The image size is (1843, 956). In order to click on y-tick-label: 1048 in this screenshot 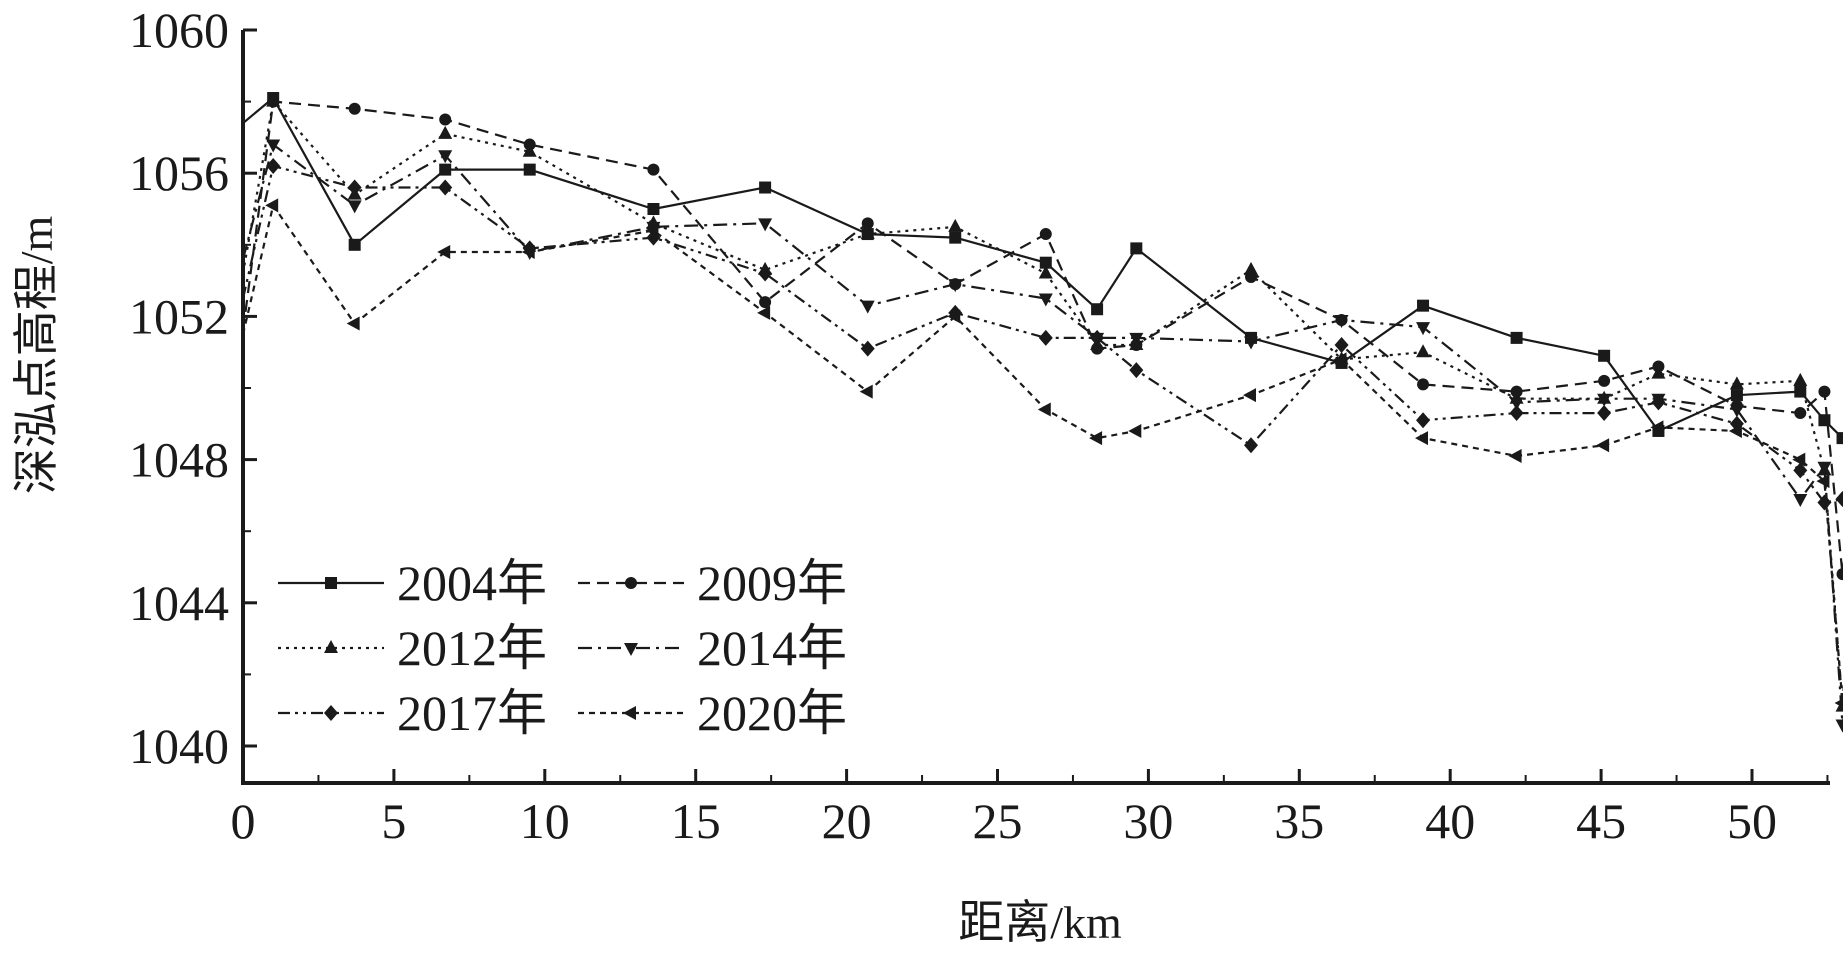, I will do `click(179, 460)`.